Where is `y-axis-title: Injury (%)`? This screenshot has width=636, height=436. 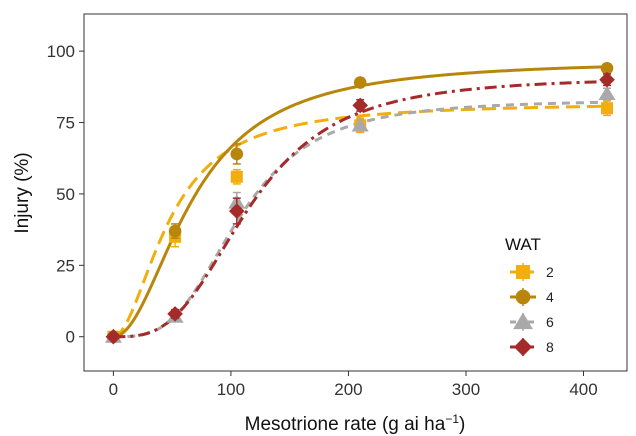 y-axis-title: Injury (%) is located at coordinates (22, 192).